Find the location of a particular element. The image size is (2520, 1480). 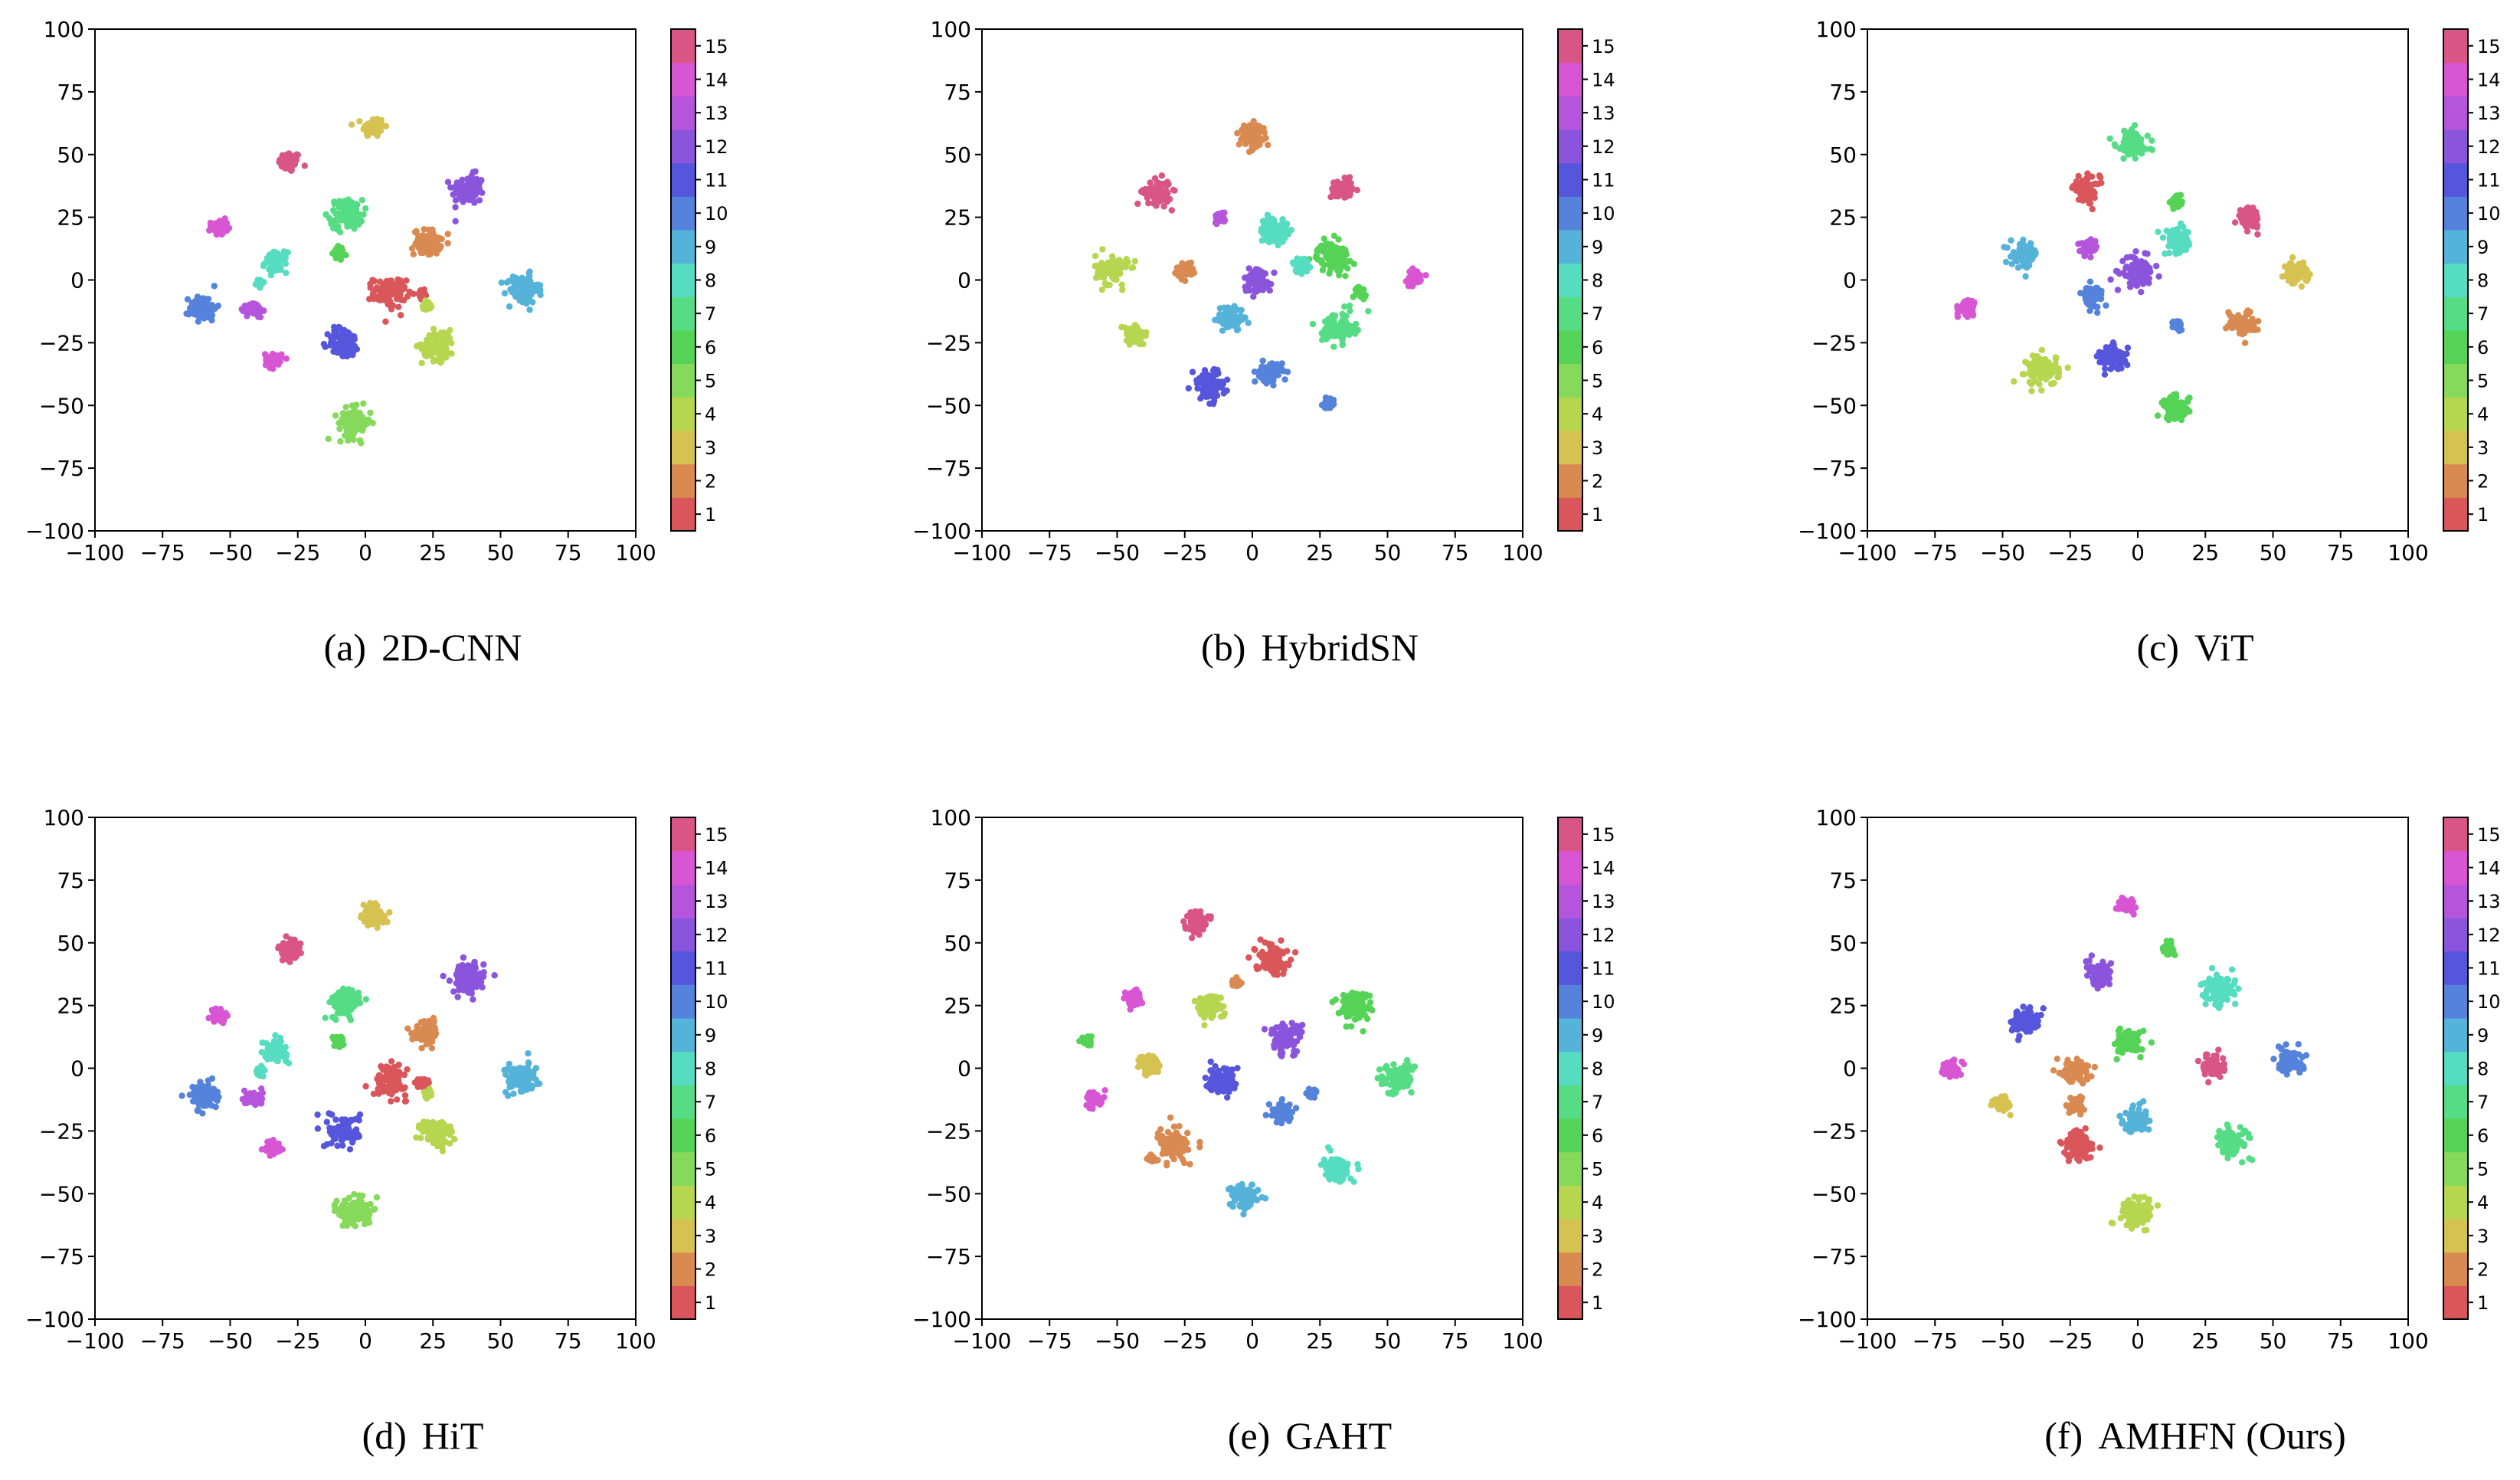

x-tick-label: 0 is located at coordinates (365, 552).